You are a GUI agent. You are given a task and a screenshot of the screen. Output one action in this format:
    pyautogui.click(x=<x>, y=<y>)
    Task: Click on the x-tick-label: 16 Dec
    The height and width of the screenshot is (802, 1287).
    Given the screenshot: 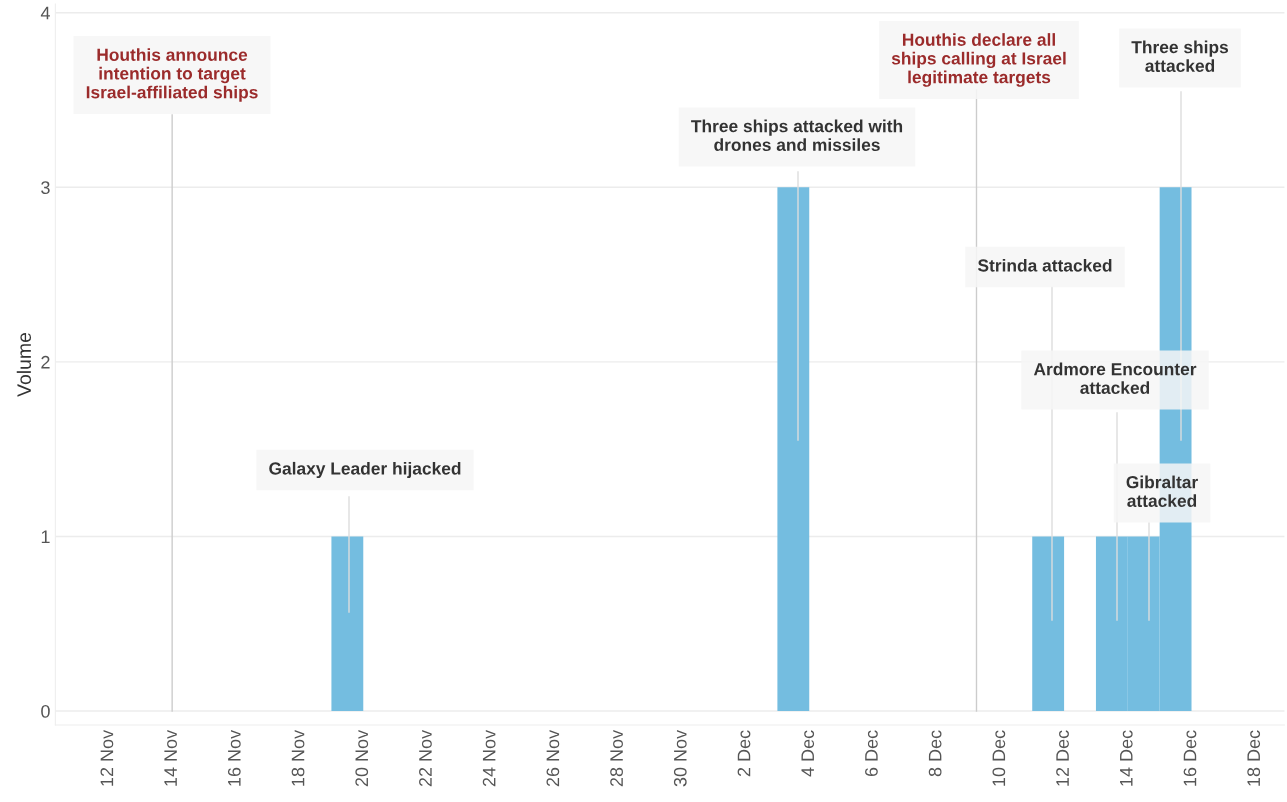 What is the action you would take?
    pyautogui.click(x=1190, y=758)
    